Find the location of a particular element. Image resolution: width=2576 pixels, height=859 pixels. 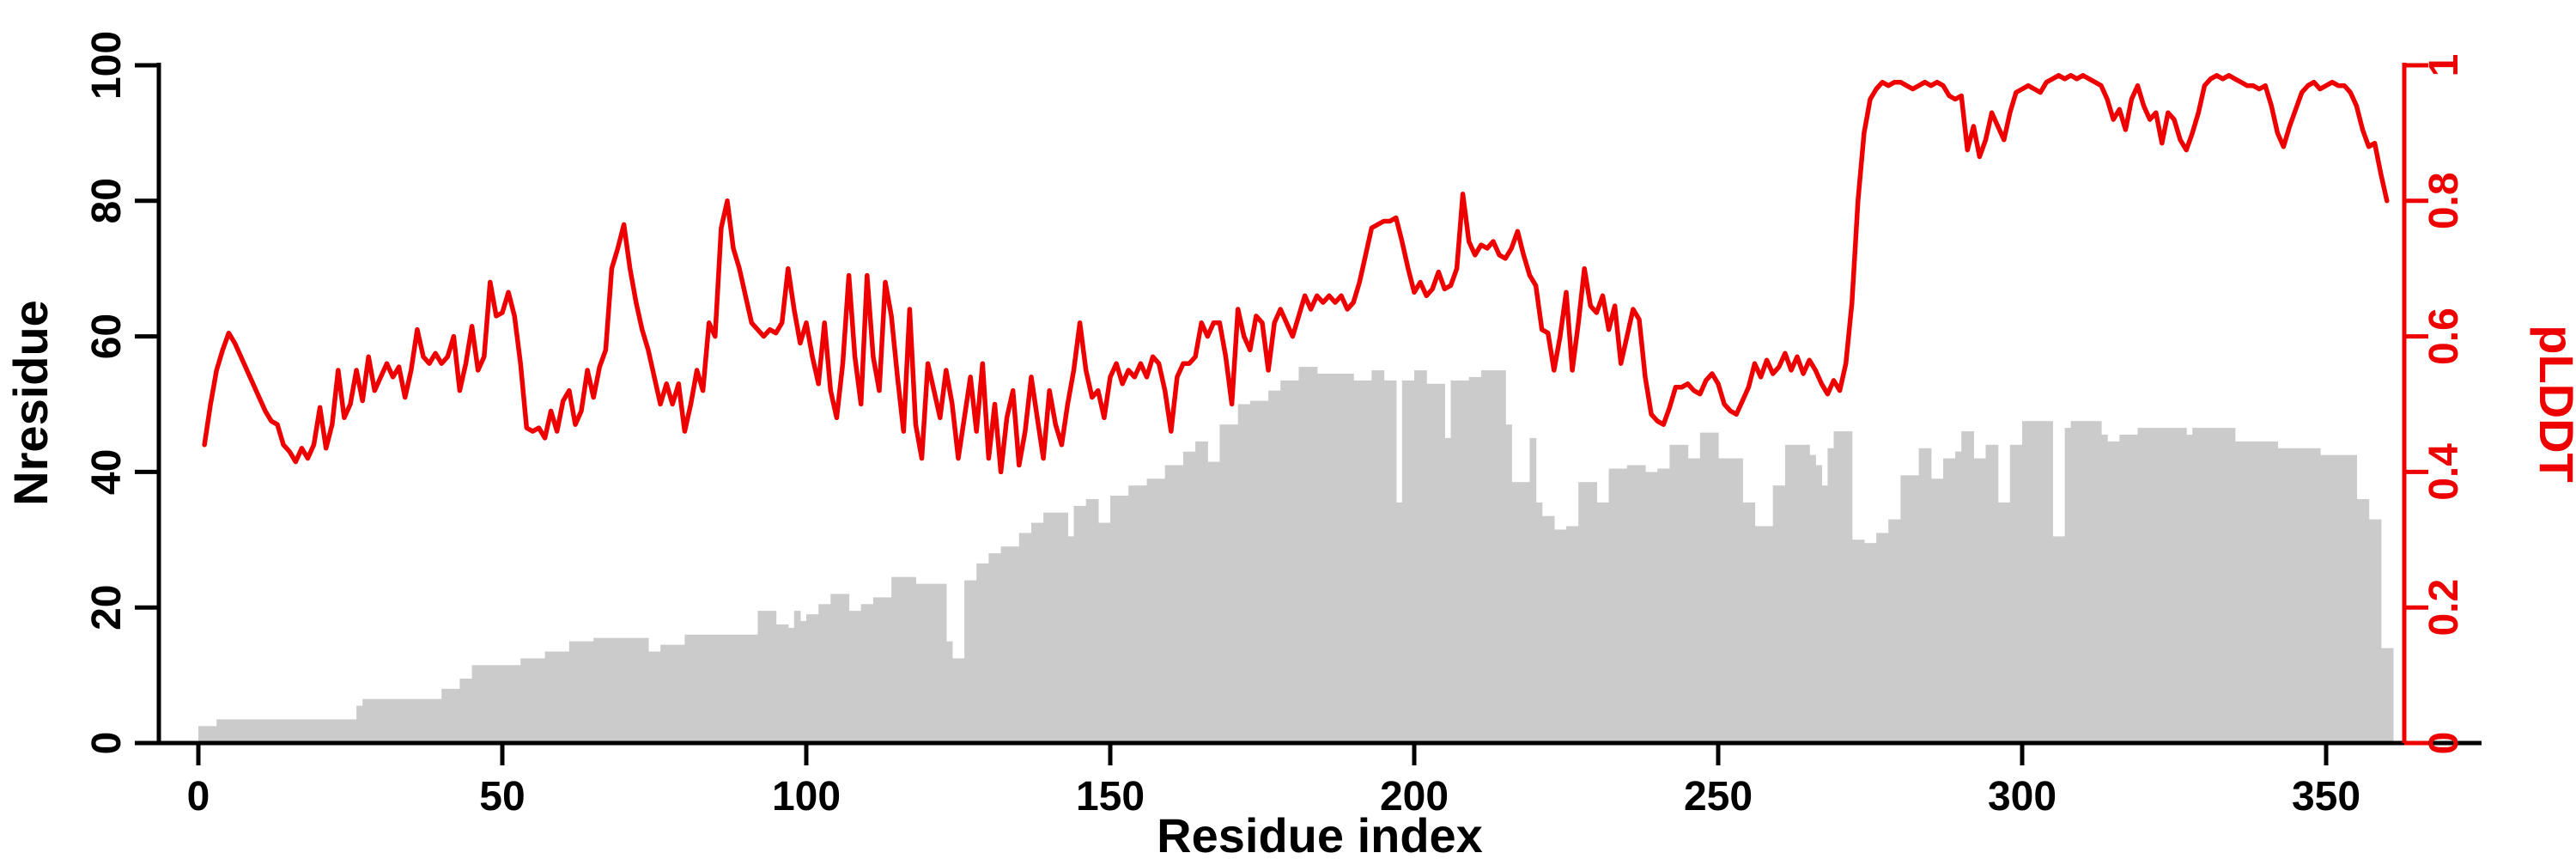

right-axis-tick-label: 0 is located at coordinates (2444, 743).